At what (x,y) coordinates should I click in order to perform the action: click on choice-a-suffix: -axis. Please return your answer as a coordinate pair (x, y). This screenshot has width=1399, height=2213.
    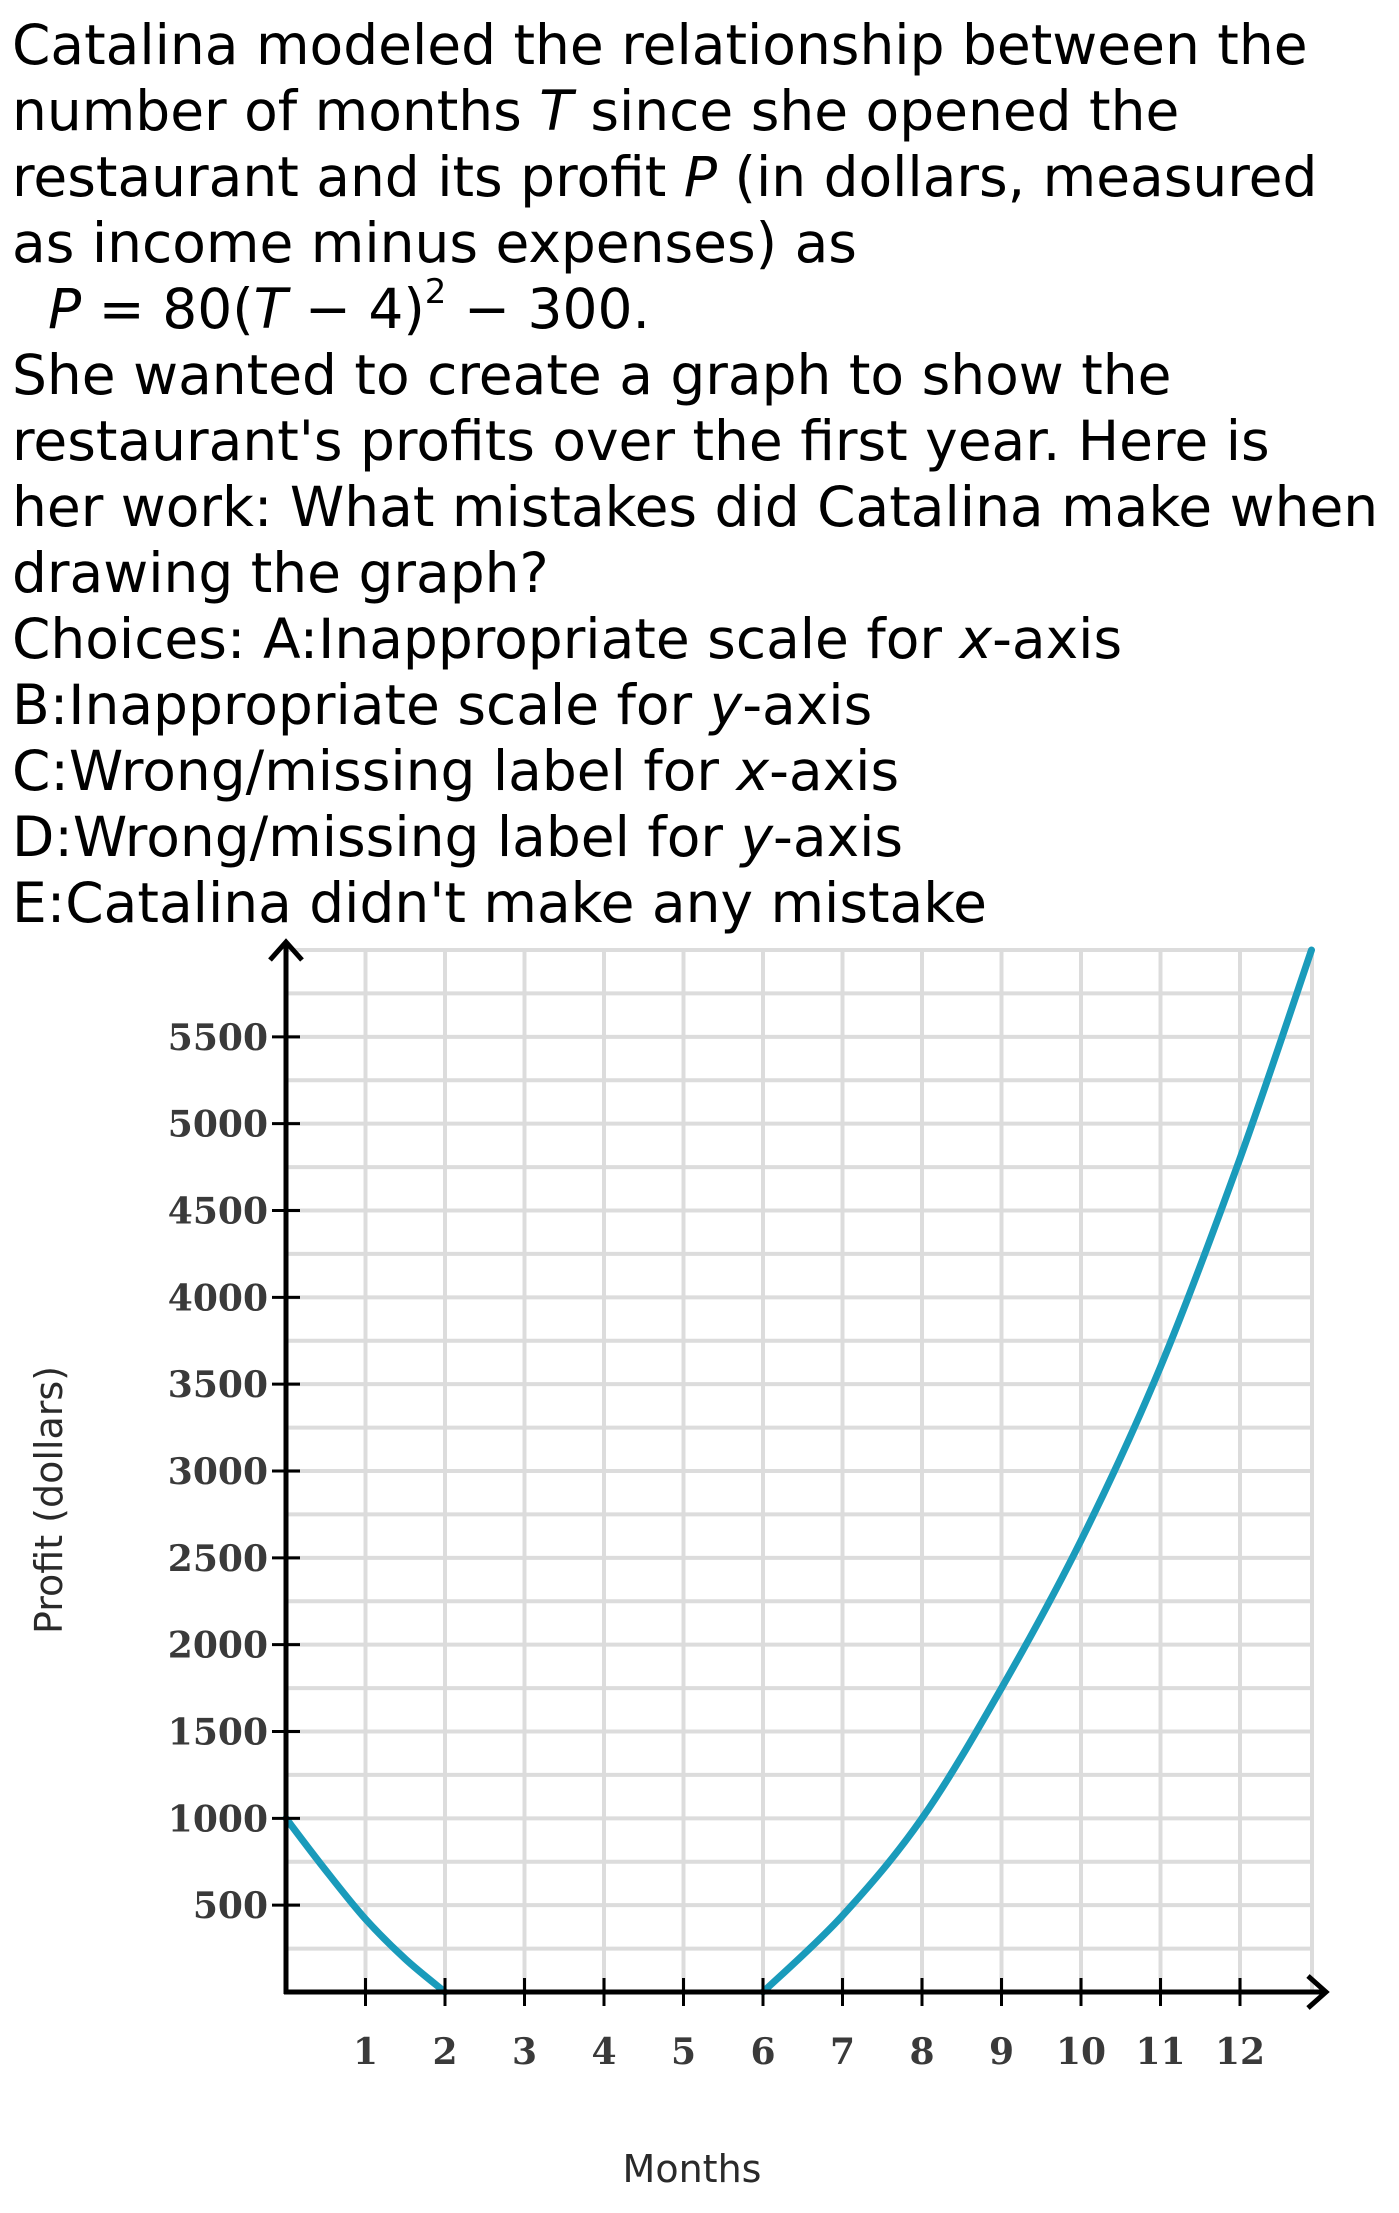
    Looking at the image, I should click on (1057, 639).